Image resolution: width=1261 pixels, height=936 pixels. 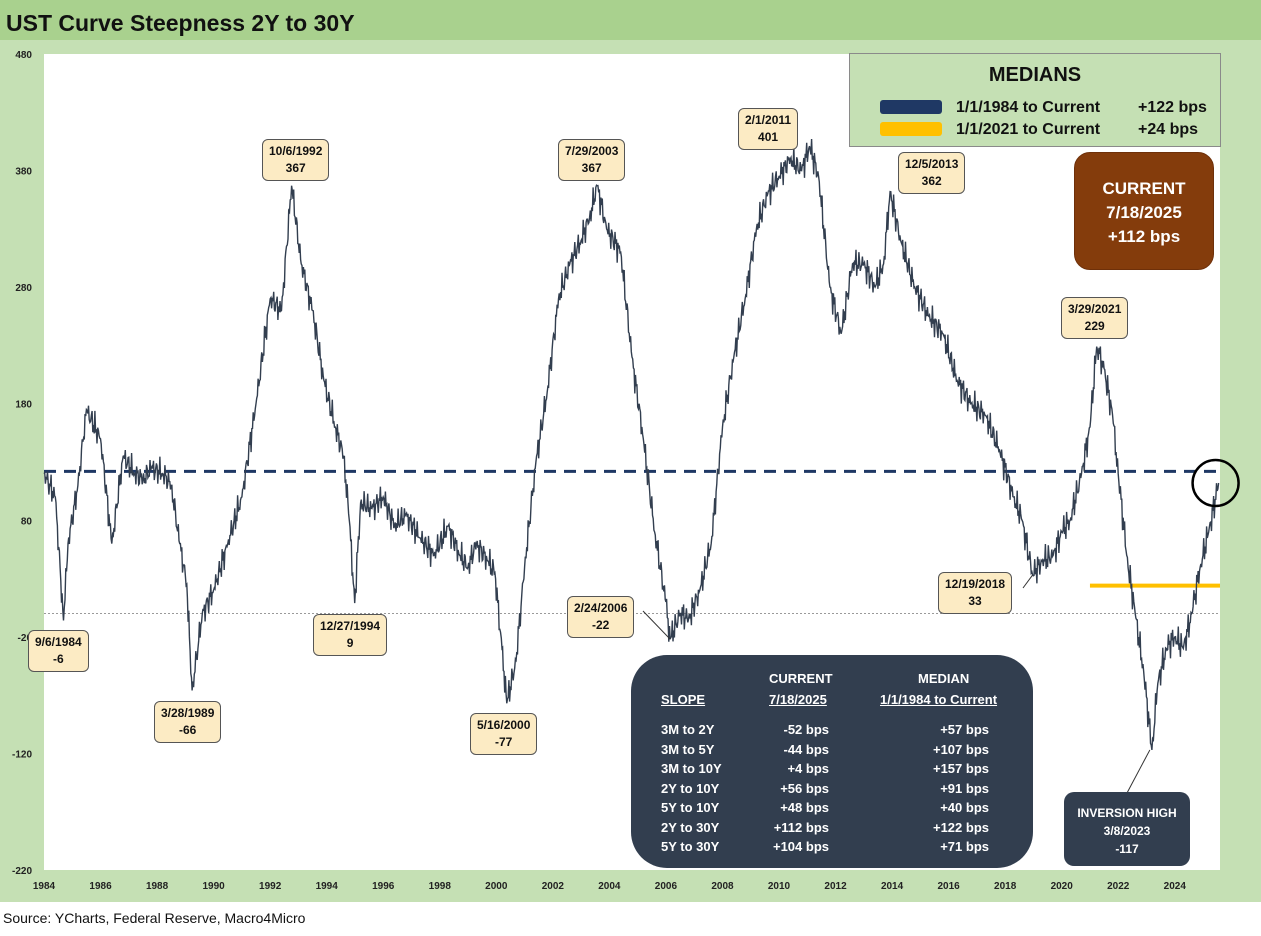 I want to click on callout-value: -6, so click(x=58, y=659).